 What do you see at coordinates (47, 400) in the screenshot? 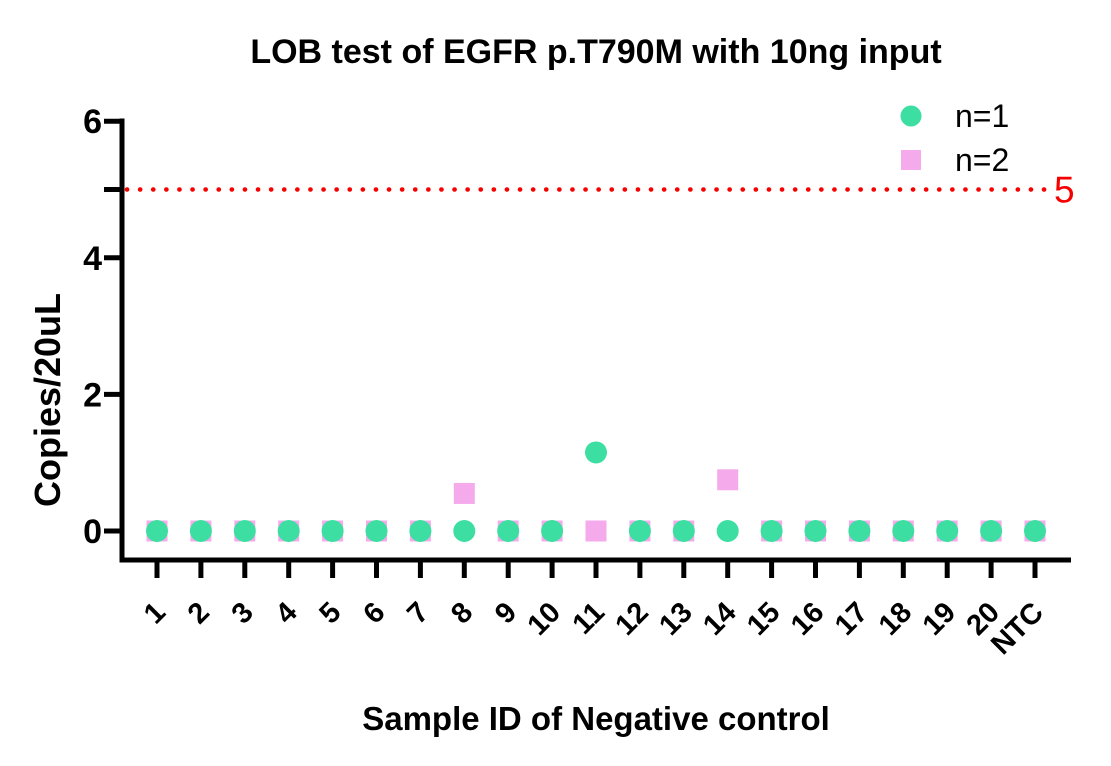
I see `y-axis-title: Copies/20uL` at bounding box center [47, 400].